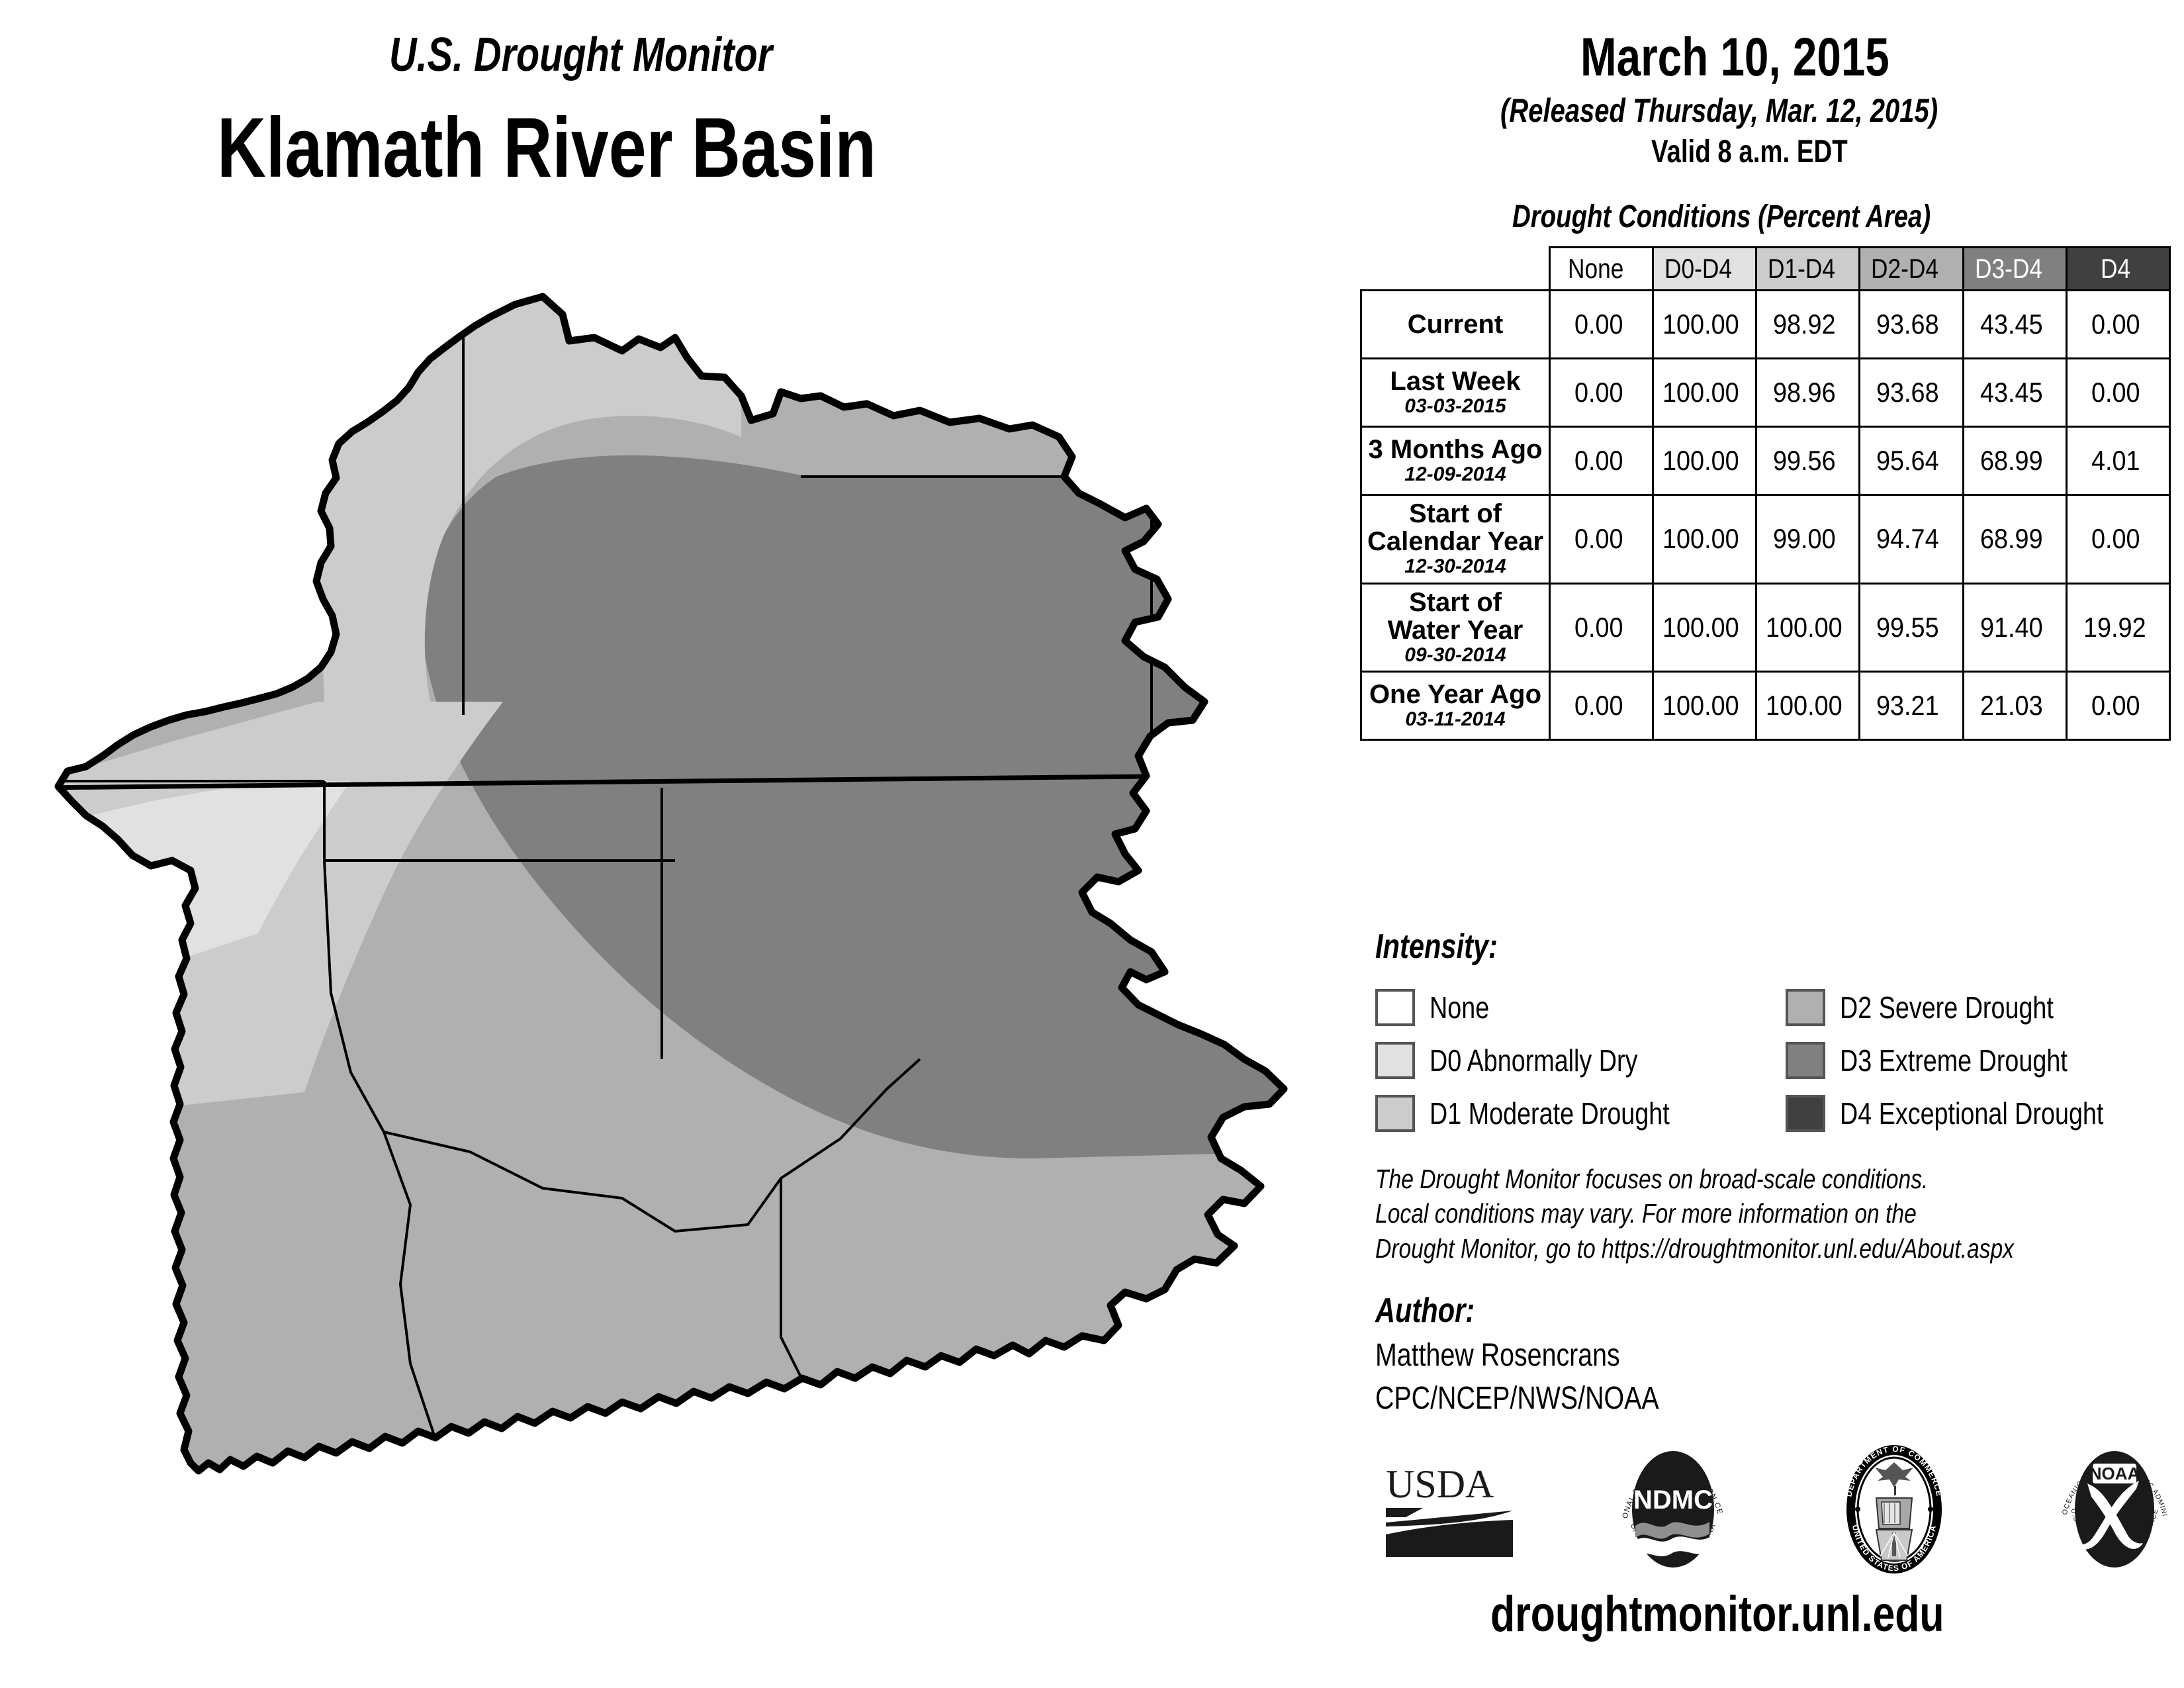 Image resolution: width=2184 pixels, height=1688 pixels. I want to click on col-header-d3d4: D3-D4, so click(2015, 268).